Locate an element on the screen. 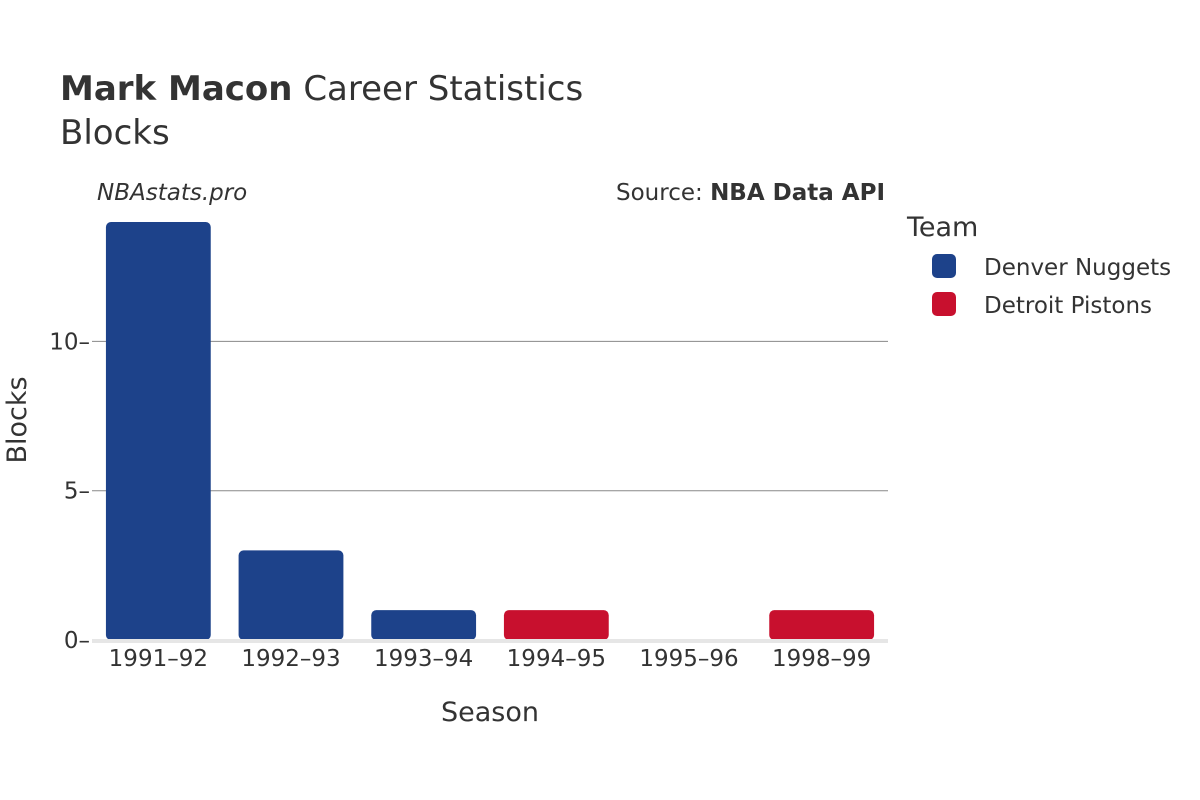 The width and height of the screenshot is (1200, 800). x-axis-title: Season is located at coordinates (490, 712).